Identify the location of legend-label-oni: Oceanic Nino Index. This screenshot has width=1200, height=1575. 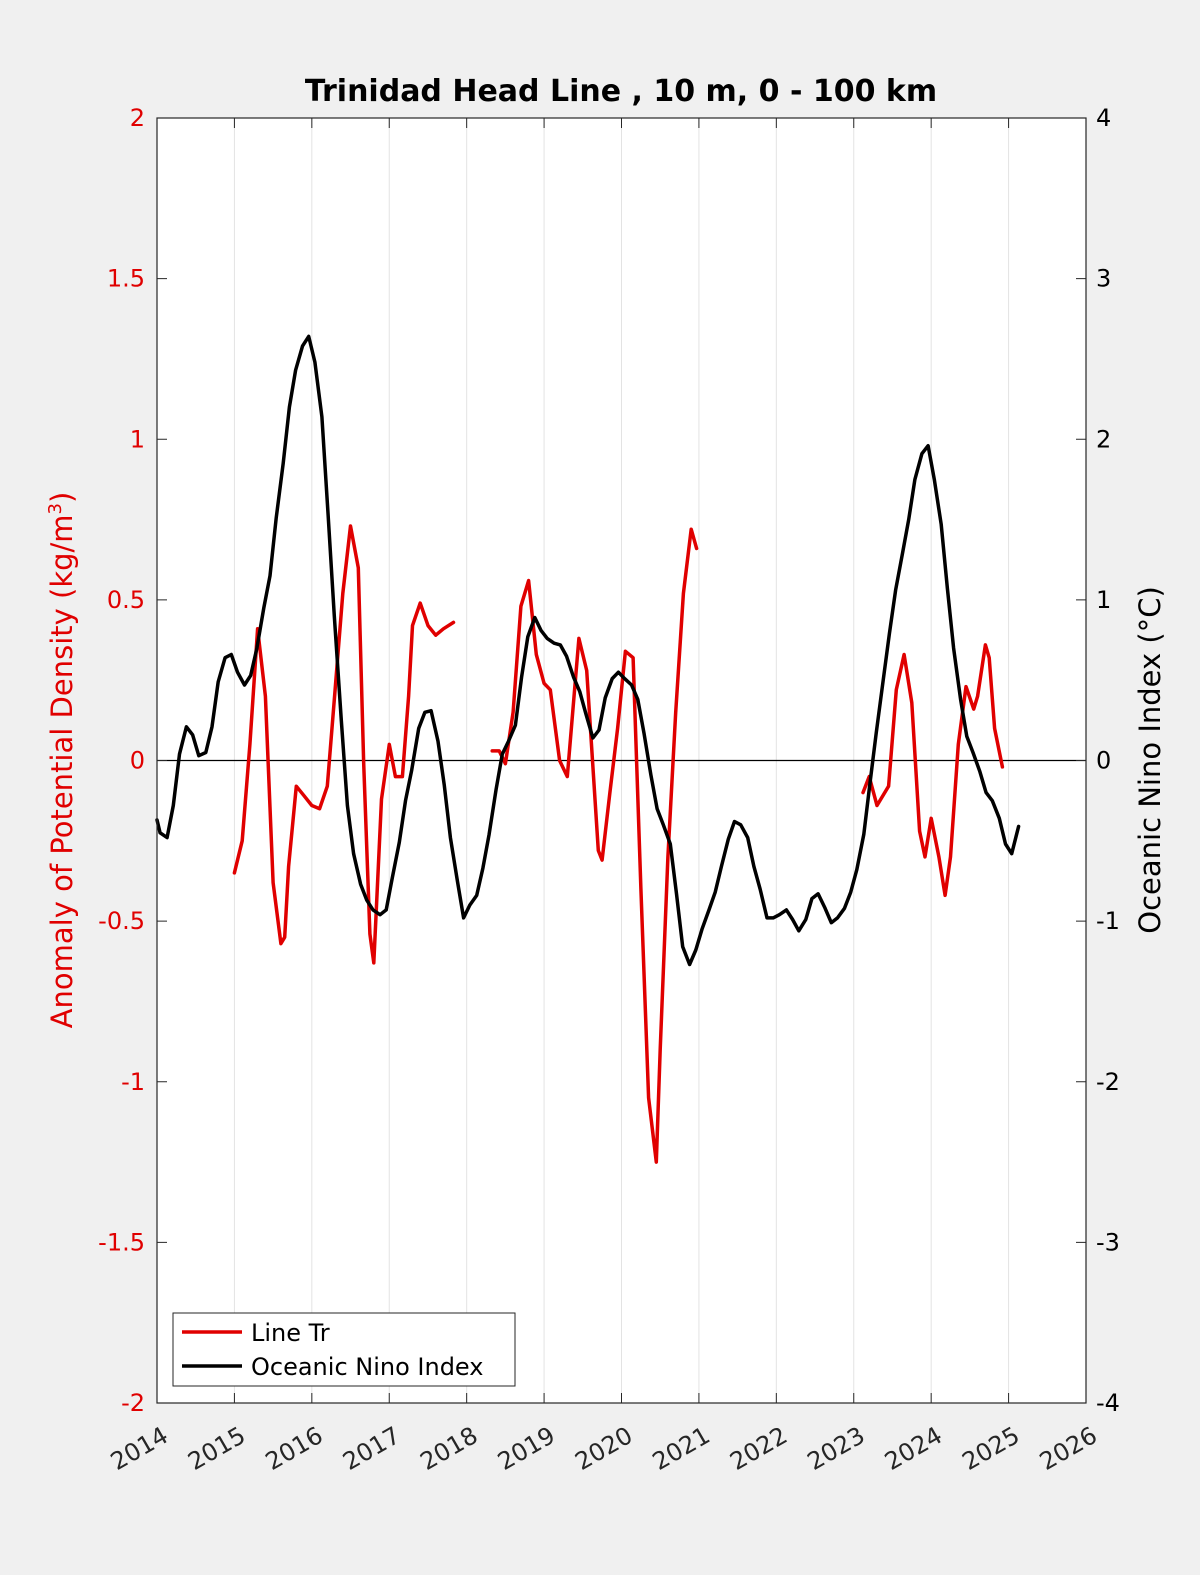
(367, 1367).